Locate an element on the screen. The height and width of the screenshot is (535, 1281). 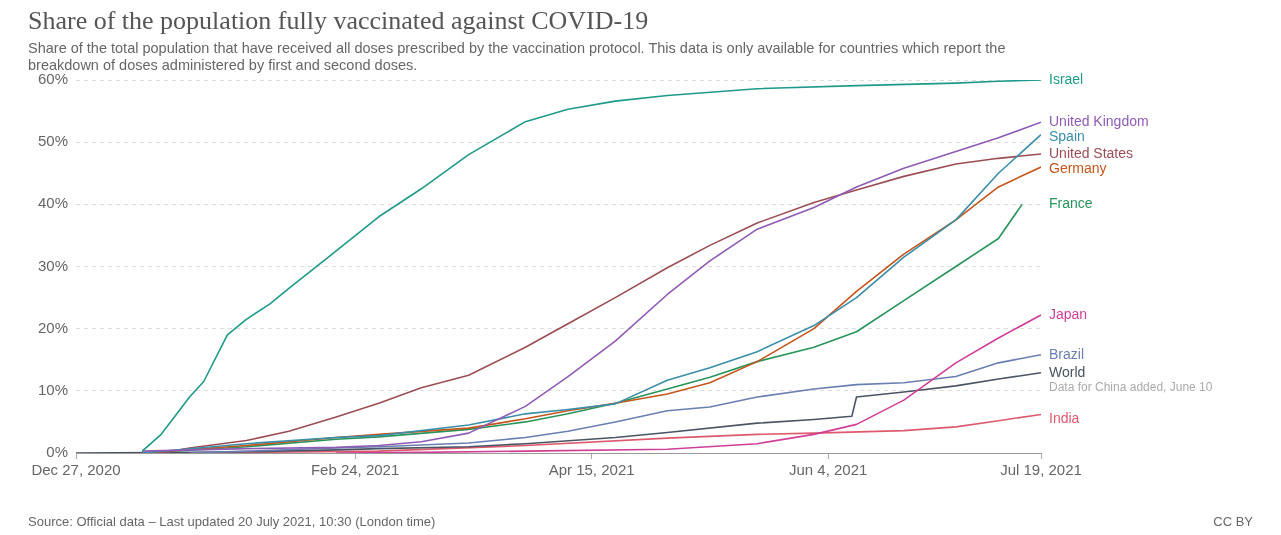
y-tick-label: 10% is located at coordinates (53, 389).